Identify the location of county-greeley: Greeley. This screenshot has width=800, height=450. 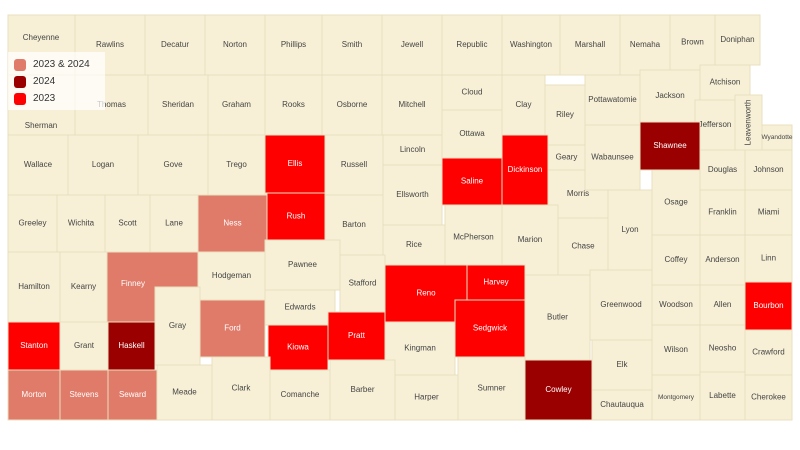
(32, 223).